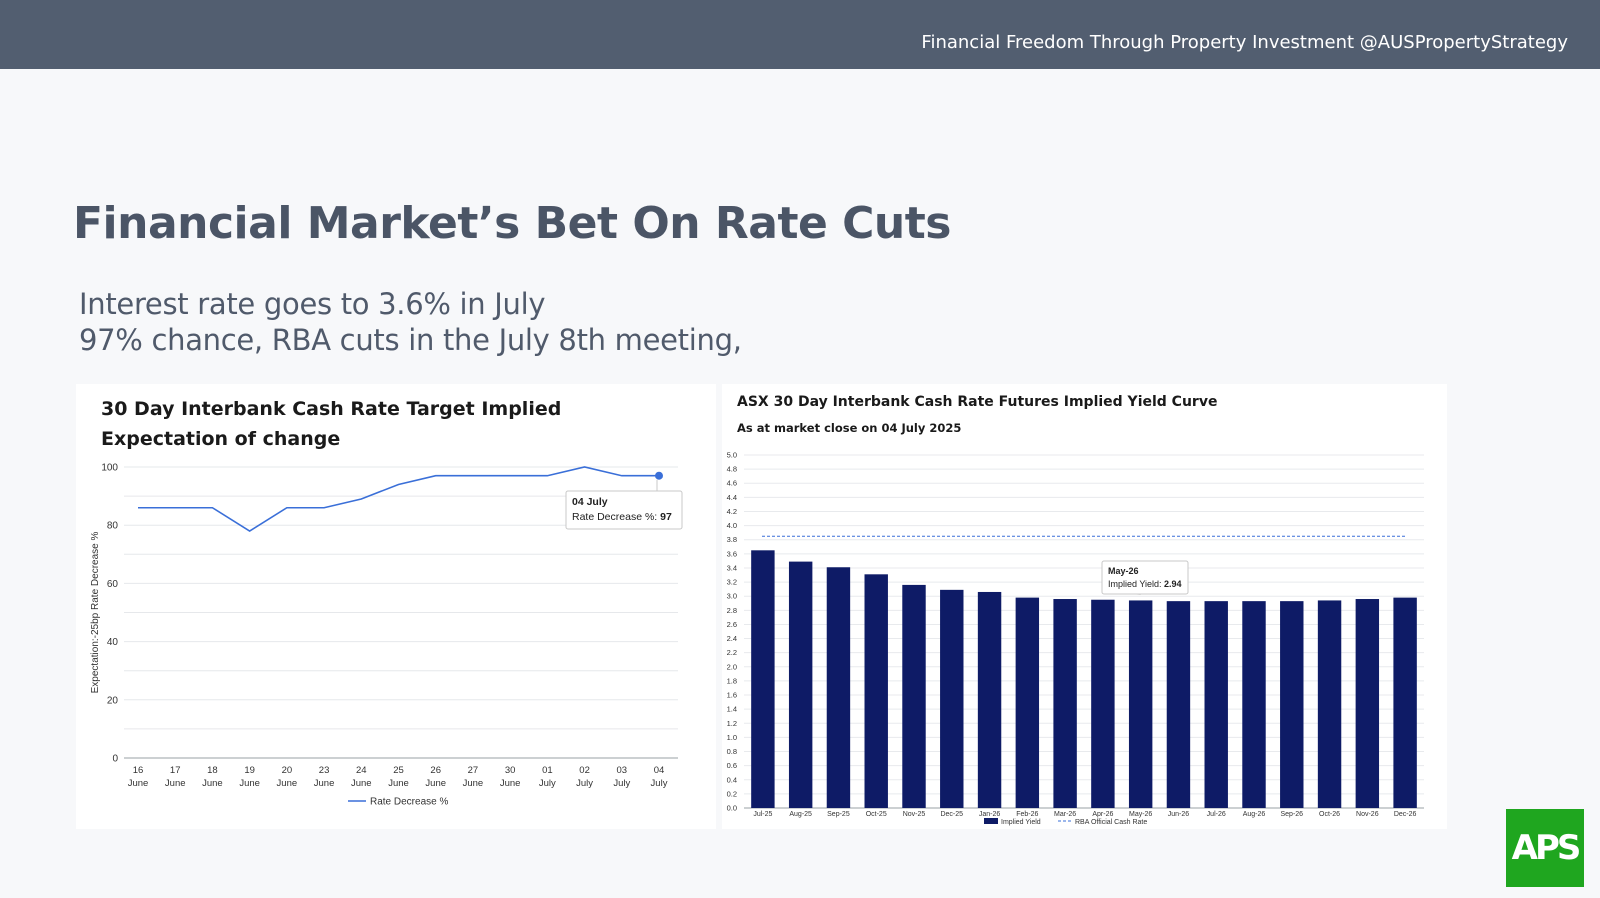 This screenshot has width=1600, height=898. Describe the element at coordinates (312, 304) in the screenshot. I see `subtitle-line-1: Interest rate goes to 3.6% in July` at that location.